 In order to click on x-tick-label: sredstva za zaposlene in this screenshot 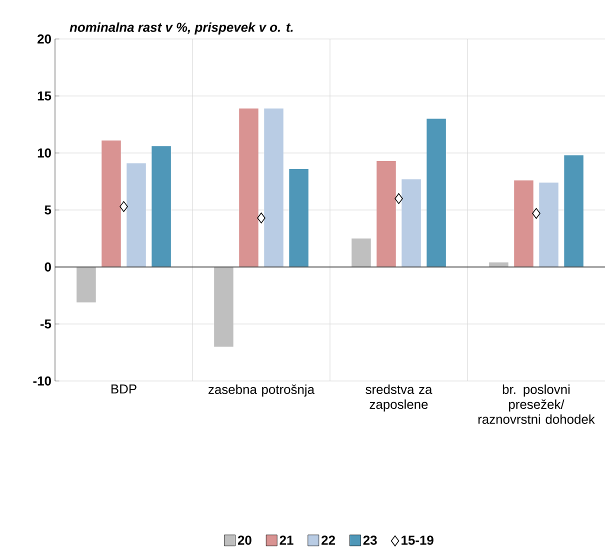, I will do `click(399, 398)`.